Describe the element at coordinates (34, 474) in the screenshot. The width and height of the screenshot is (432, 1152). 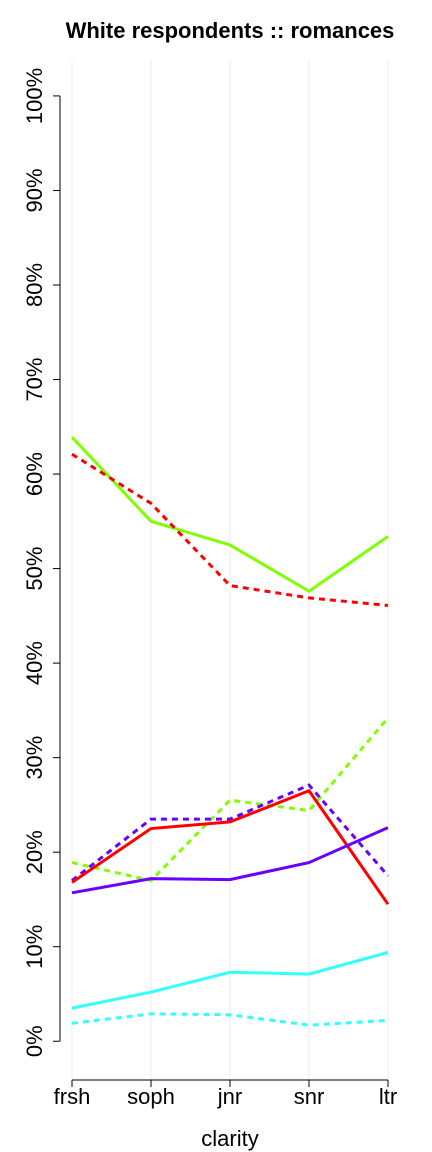
I see `y-tick-label: 60%` at that location.